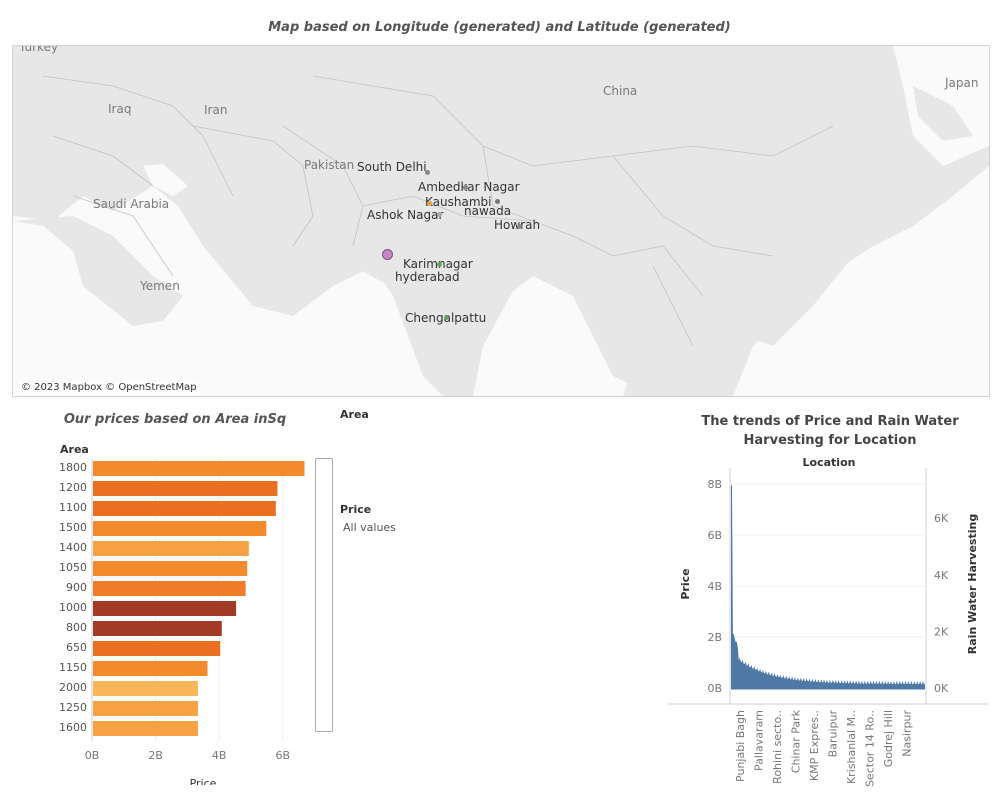 This screenshot has width=999, height=799. What do you see at coordinates (714, 484) in the screenshot?
I see `trend-y-tick: 8B` at bounding box center [714, 484].